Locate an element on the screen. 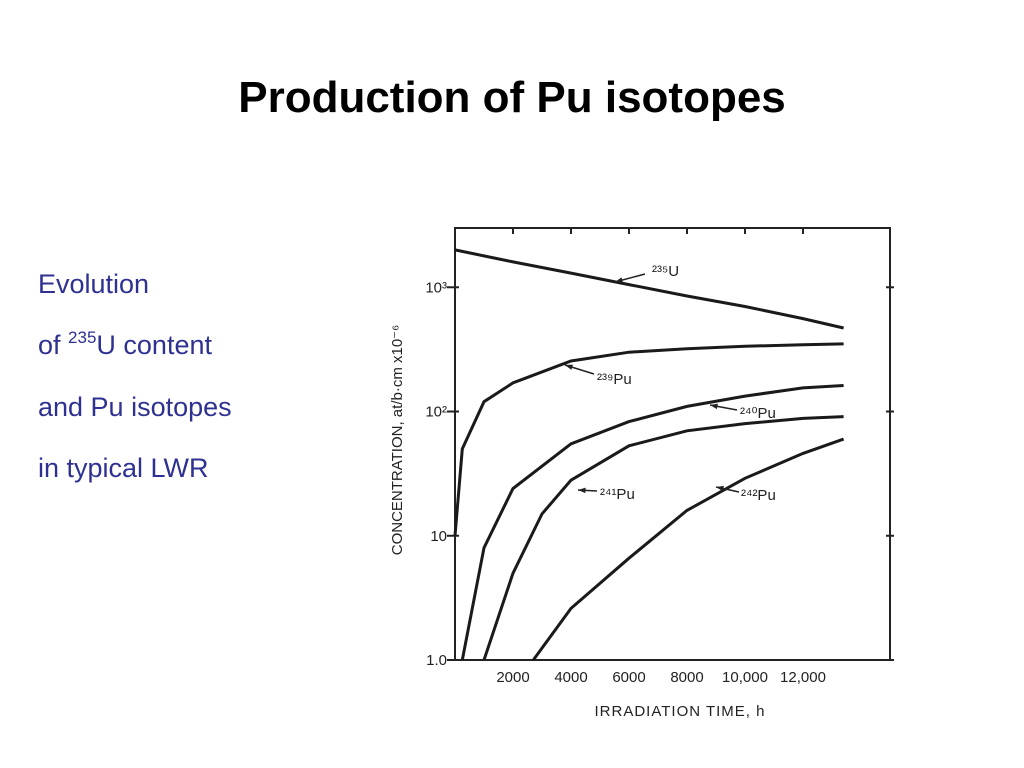  series-label: ²⁴¹Pu is located at coordinates (617, 494).